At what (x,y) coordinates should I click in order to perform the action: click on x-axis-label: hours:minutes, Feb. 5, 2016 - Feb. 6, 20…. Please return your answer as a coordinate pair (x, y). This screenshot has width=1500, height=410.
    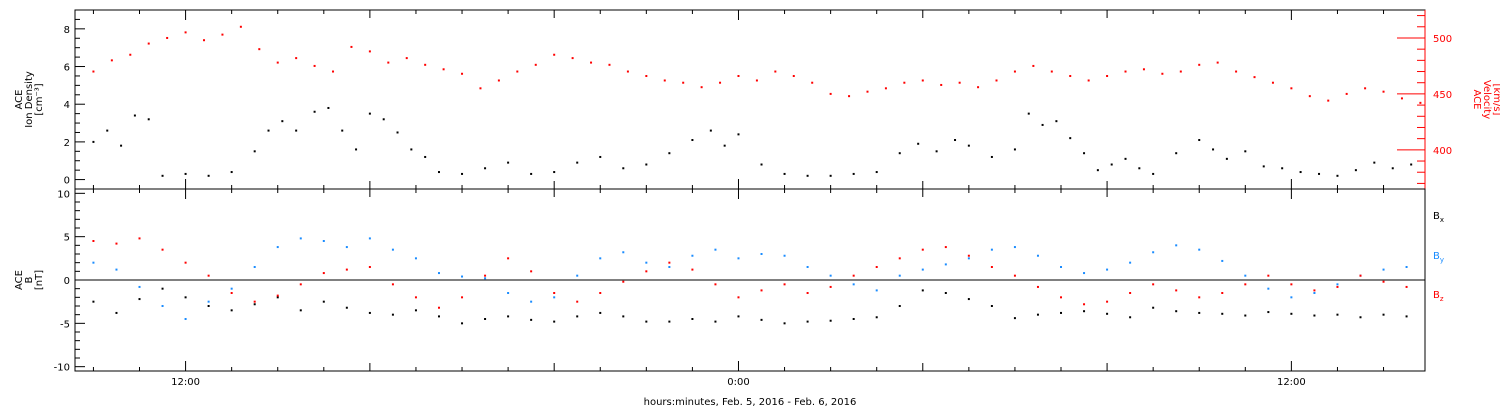
    Looking at the image, I should click on (750, 402).